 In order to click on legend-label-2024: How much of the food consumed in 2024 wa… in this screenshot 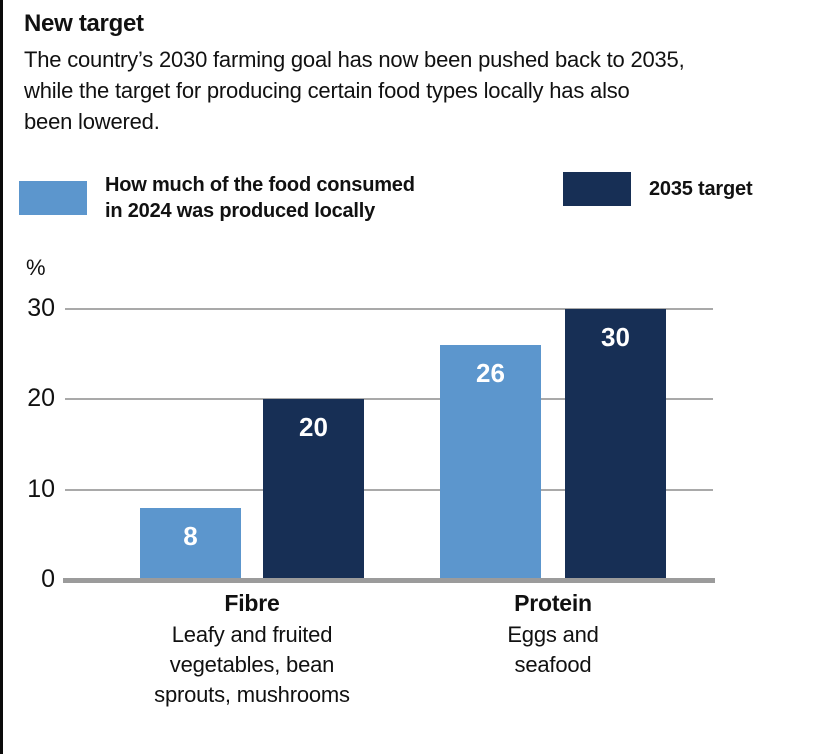, I will do `click(260, 198)`.